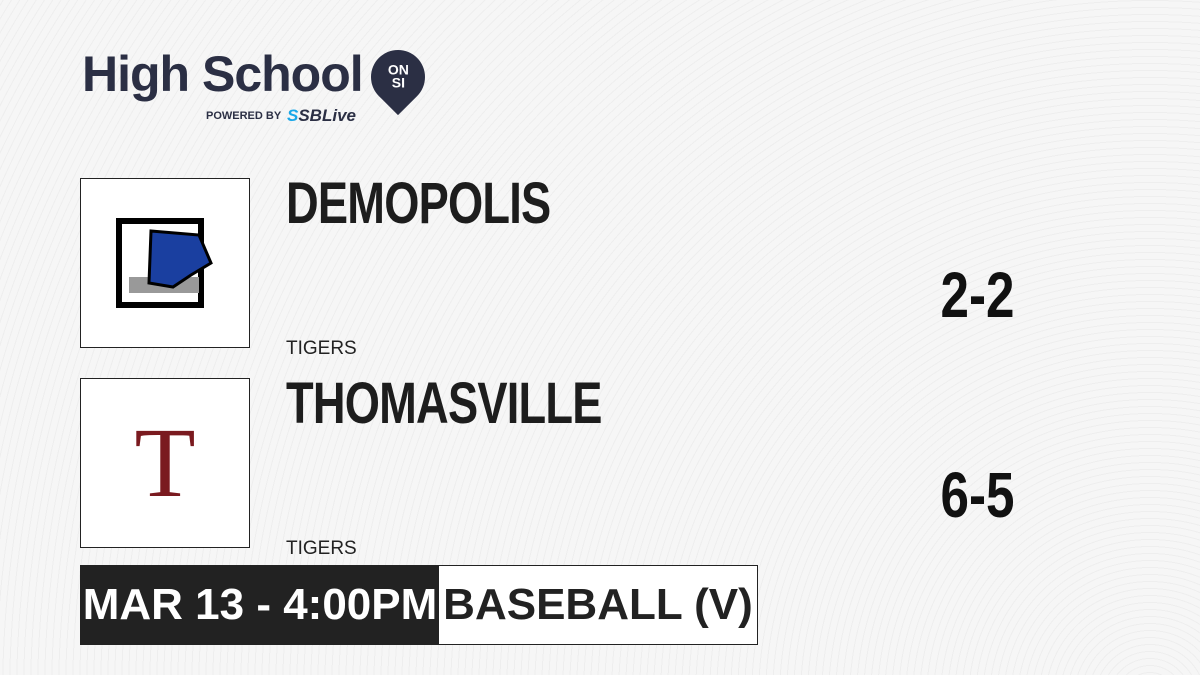 The width and height of the screenshot is (1200, 675). I want to click on team-logo-thomasville: T, so click(165, 463).